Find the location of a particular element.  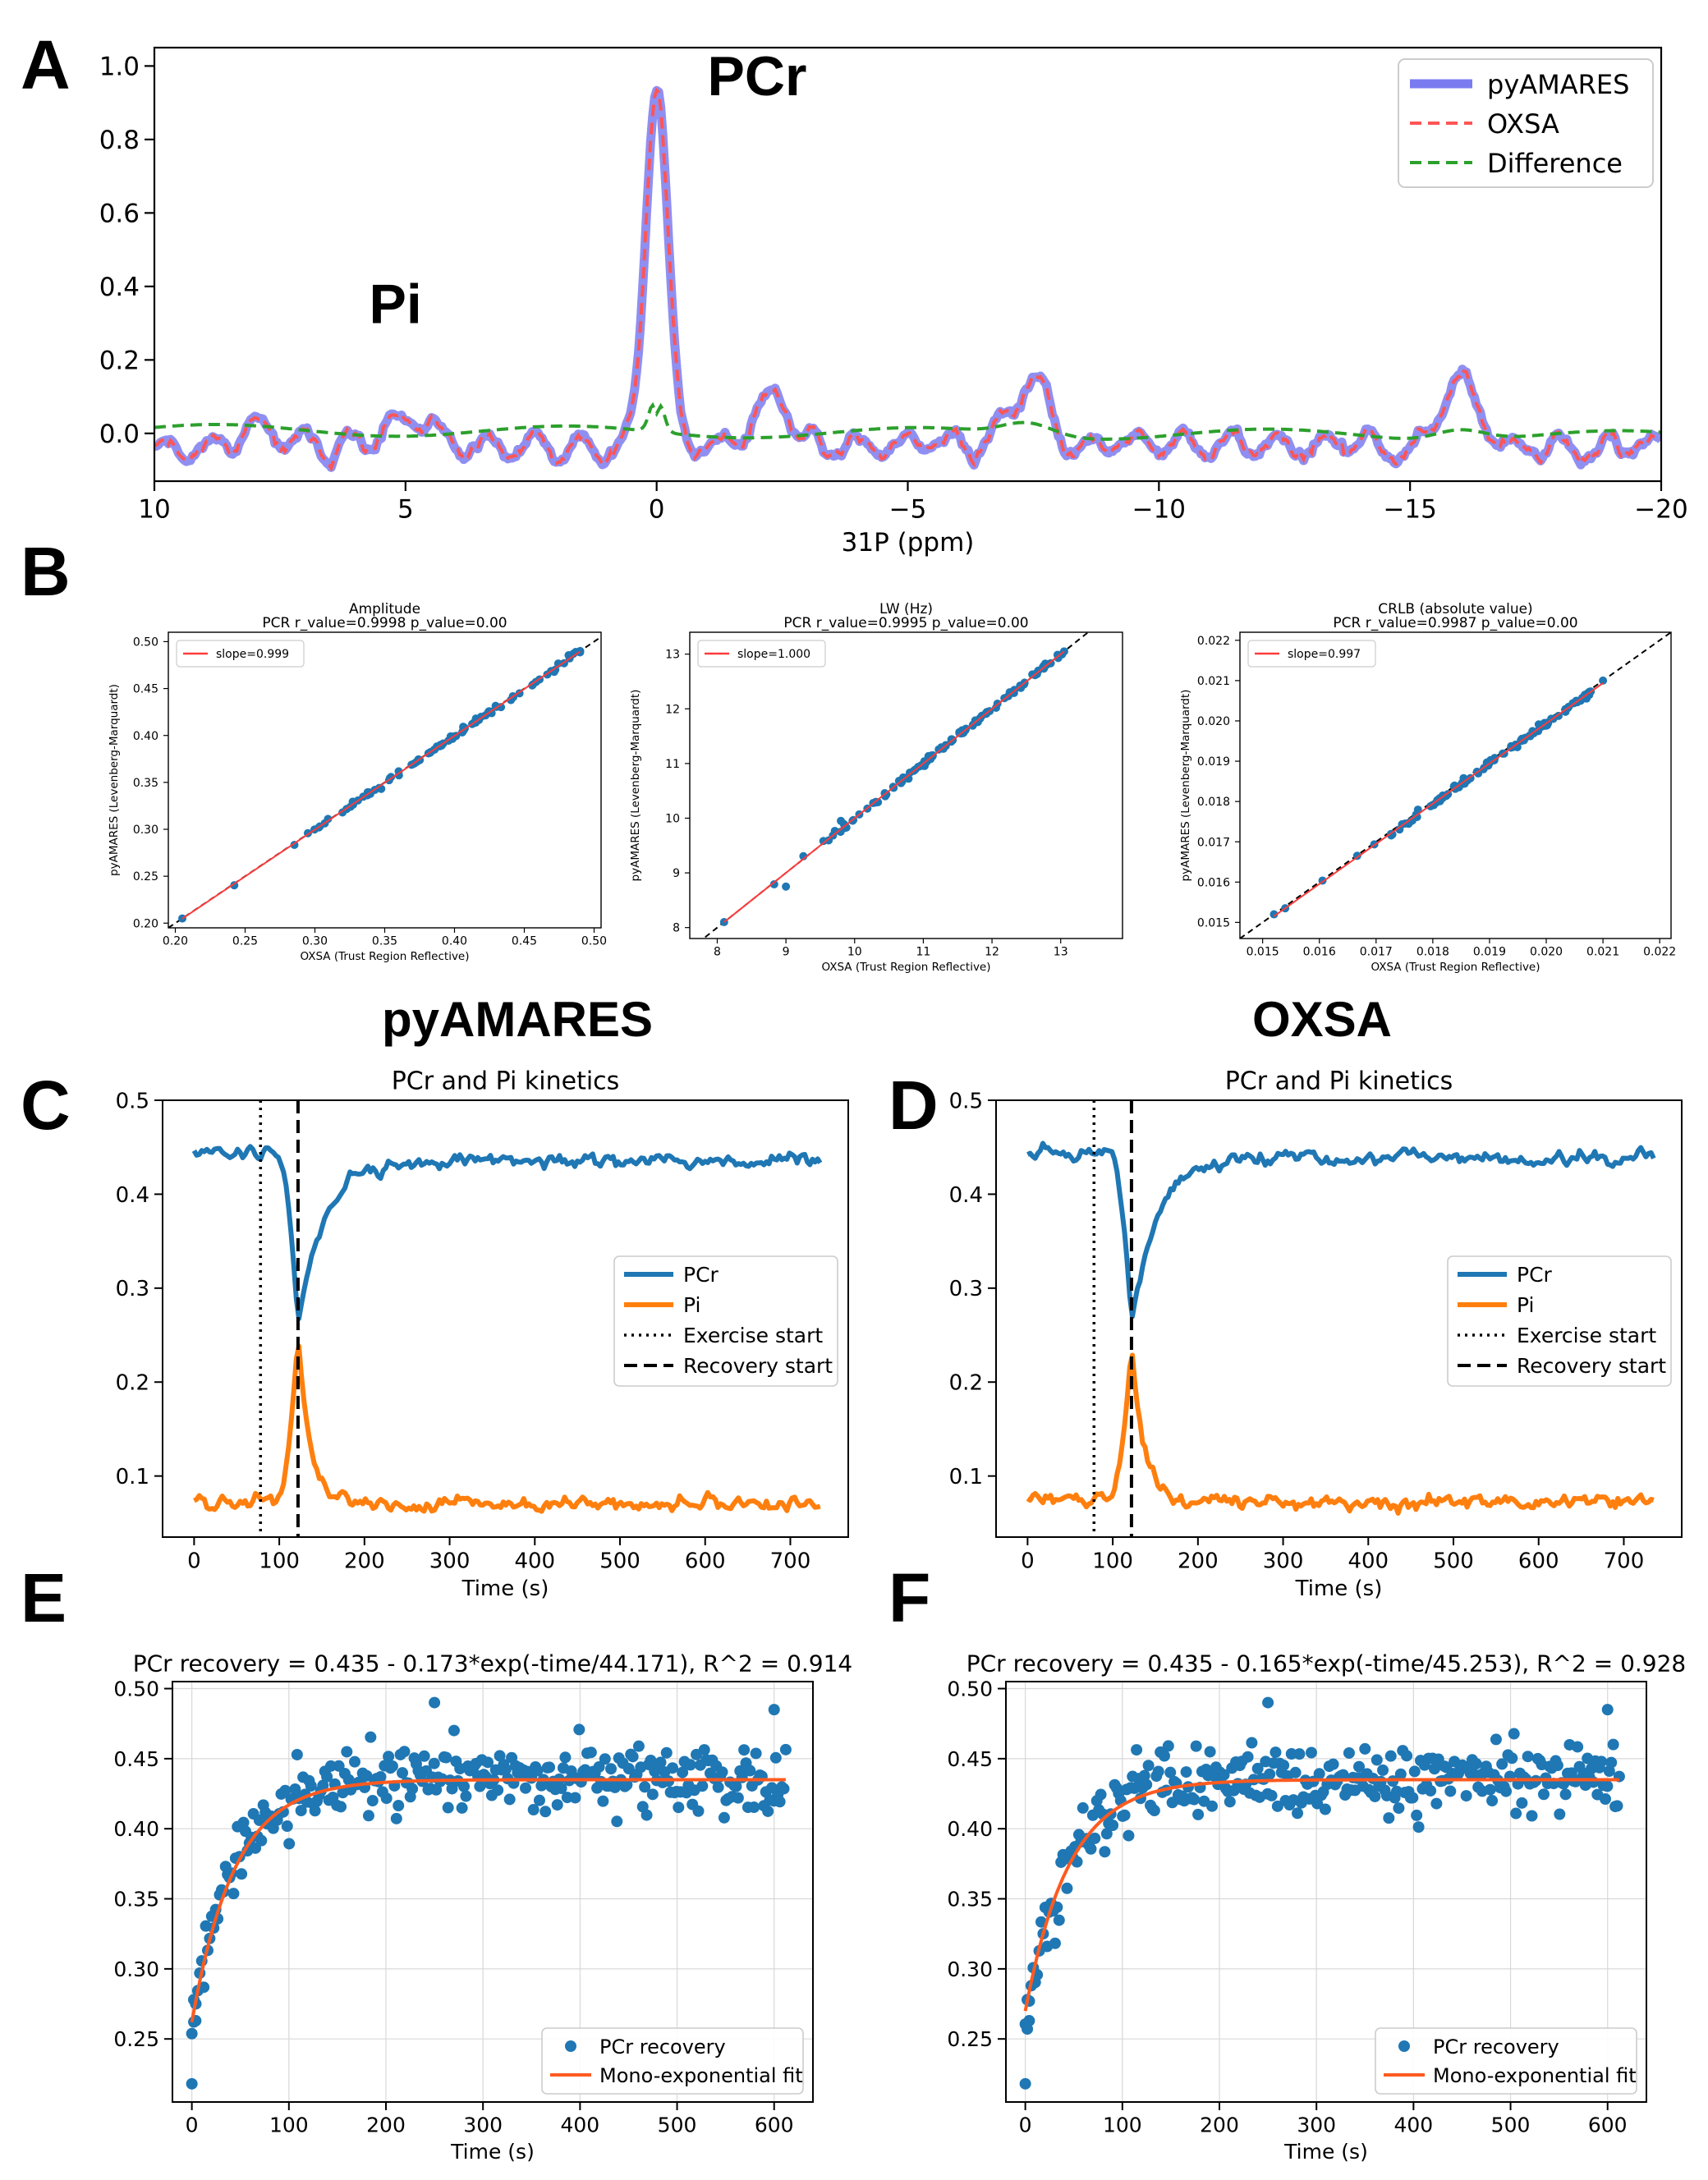

legend-label: Exercise start is located at coordinates (1586, 1336).